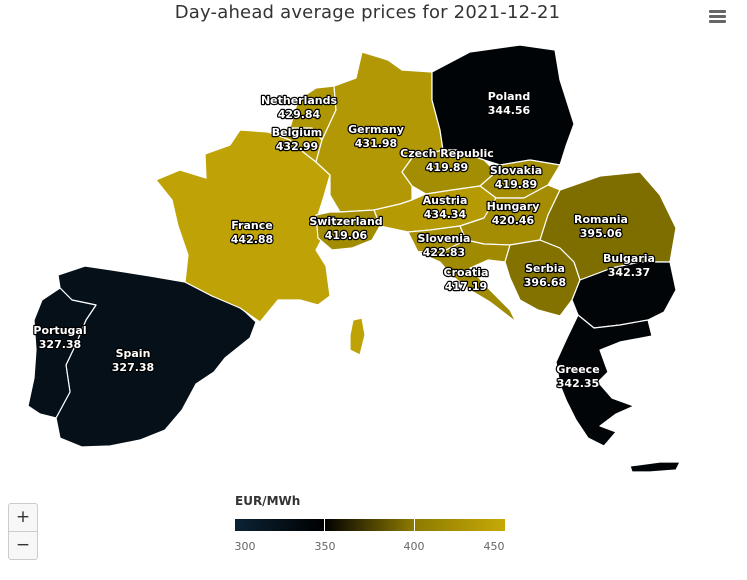  What do you see at coordinates (297, 132) in the screenshot?
I see `country-label-belgium: Belgium` at bounding box center [297, 132].